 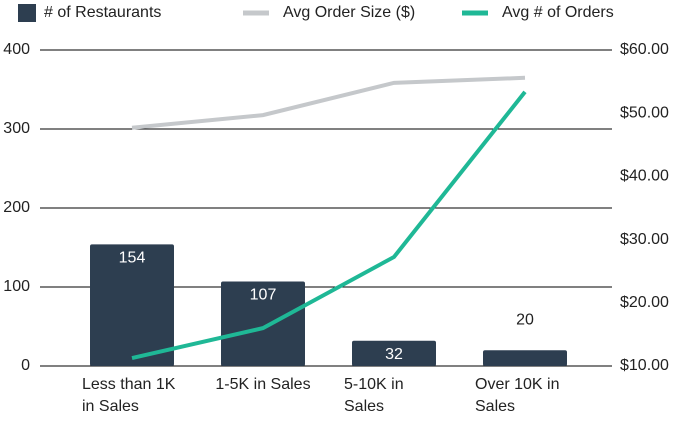 What do you see at coordinates (644, 112) in the screenshot?
I see `y2-tick-label: $50.00` at bounding box center [644, 112].